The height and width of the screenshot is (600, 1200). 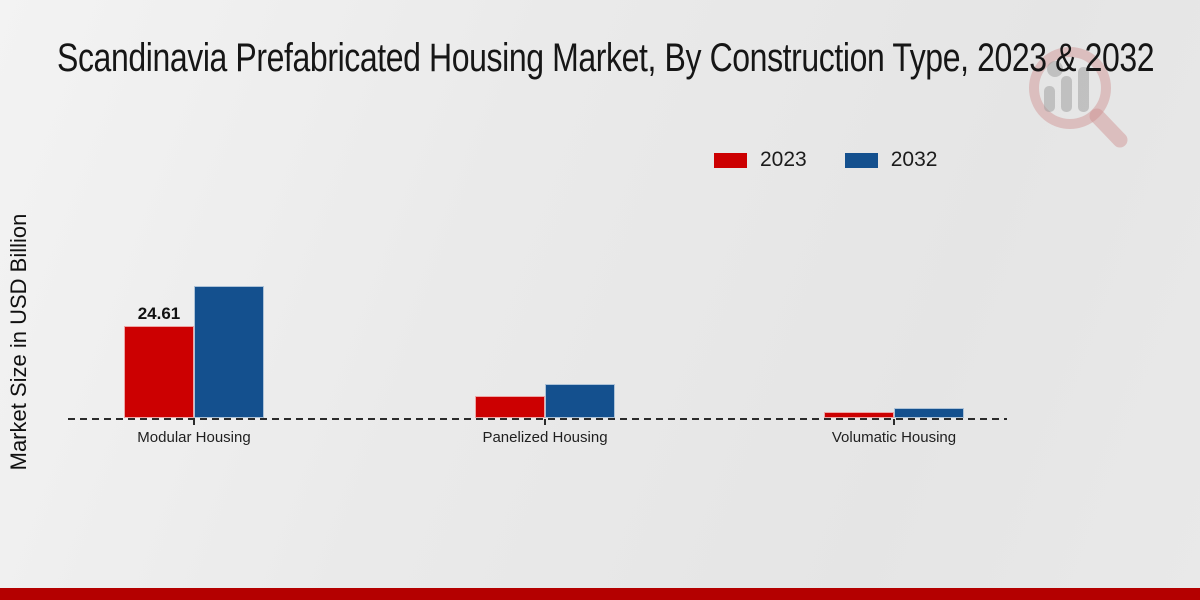 What do you see at coordinates (18, 342) in the screenshot?
I see `y-axis-label: Market Size in USD Billion` at bounding box center [18, 342].